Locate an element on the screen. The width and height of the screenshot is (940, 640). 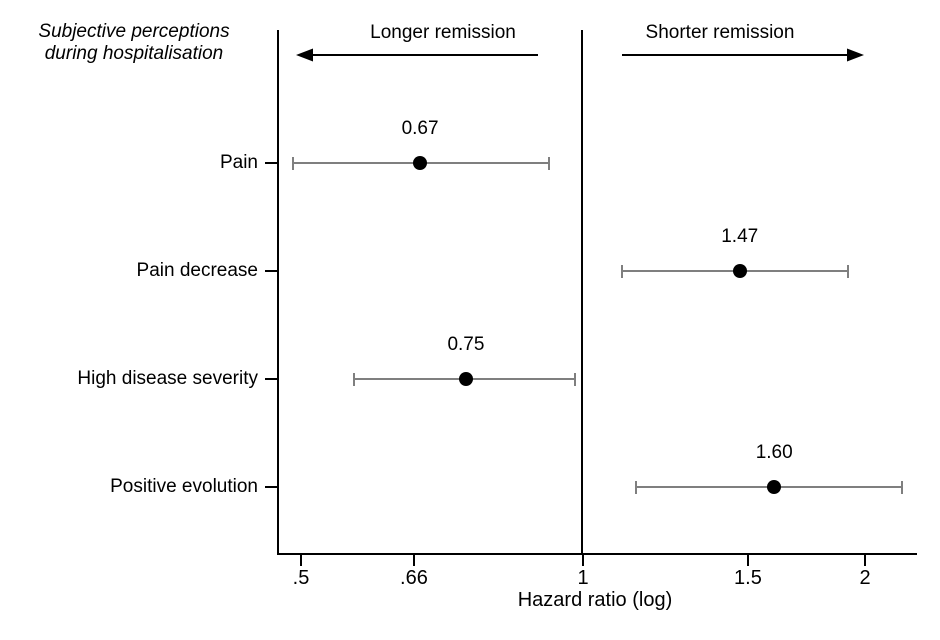
figure-title-line1: Subjective perceptions is located at coordinates (134, 31).